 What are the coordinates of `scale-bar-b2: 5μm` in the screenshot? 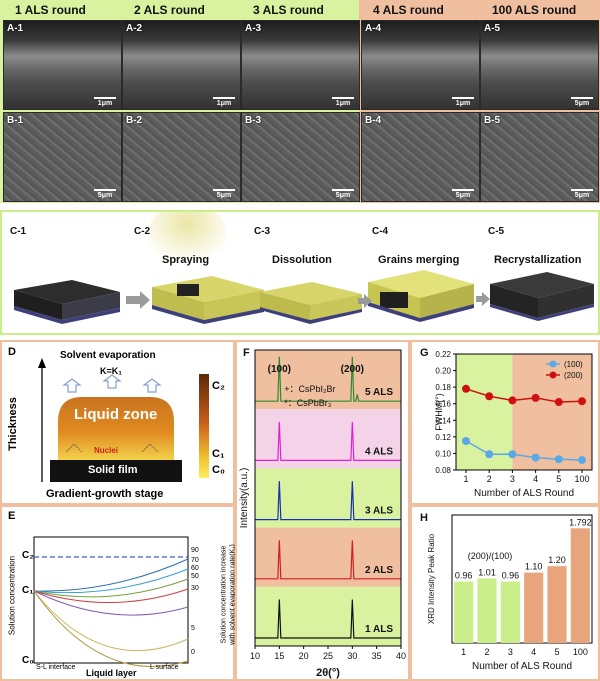 It's located at (224, 194).